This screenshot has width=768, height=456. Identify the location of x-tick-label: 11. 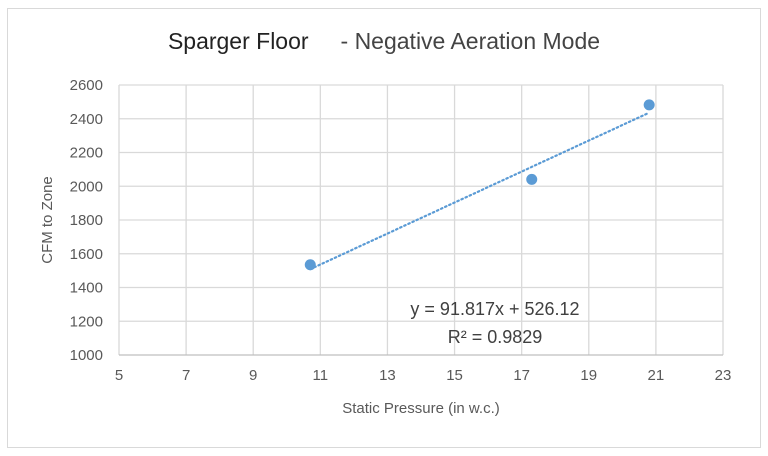
(321, 375).